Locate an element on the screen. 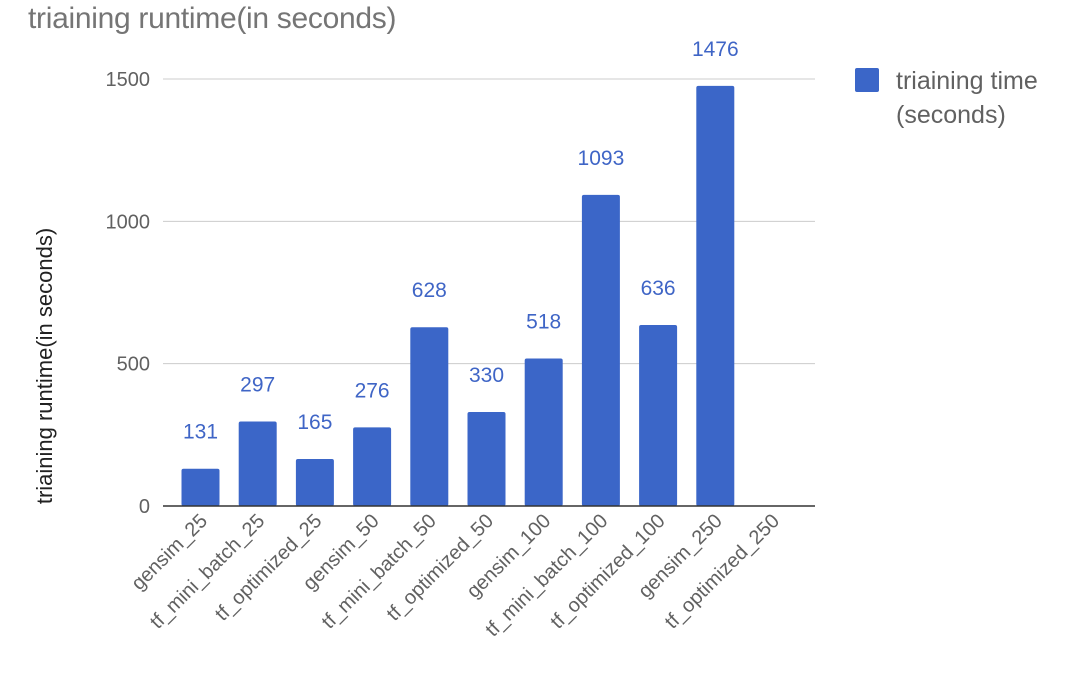 This screenshot has height=688, width=1070. legend-label-line-1: triaining time is located at coordinates (967, 81).